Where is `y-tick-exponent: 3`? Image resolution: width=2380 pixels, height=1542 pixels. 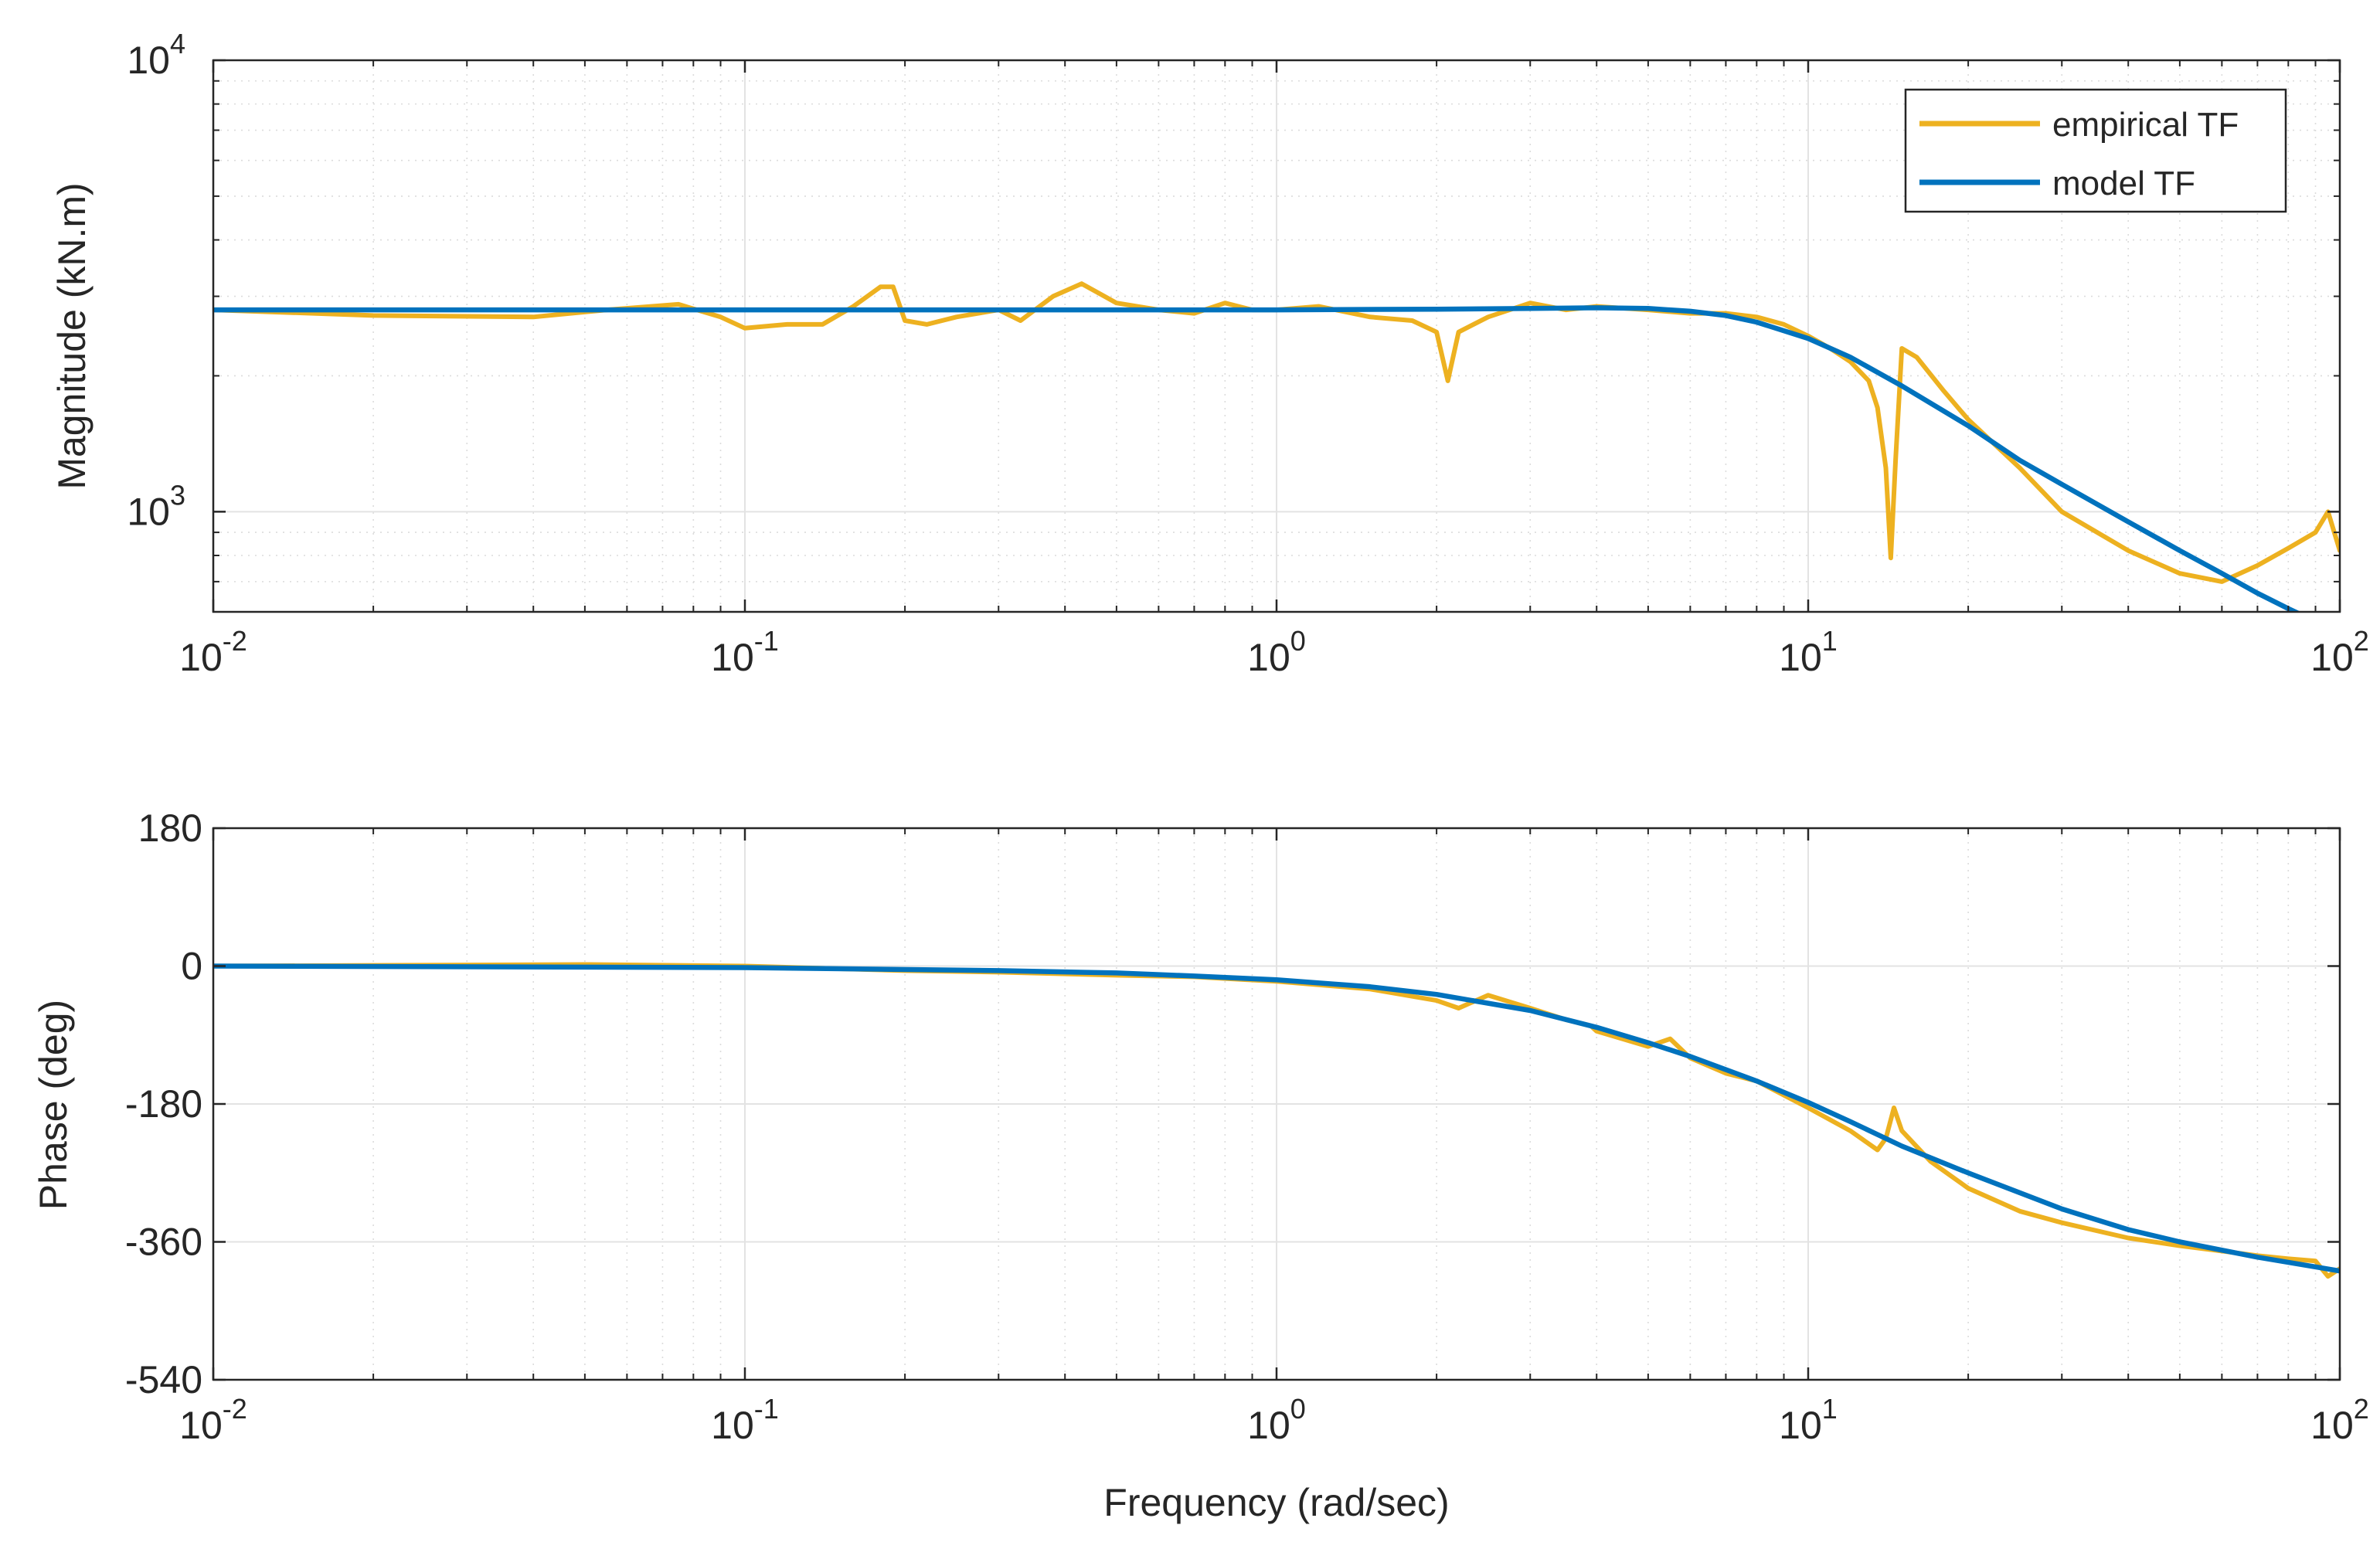
y-tick-exponent: 3 is located at coordinates (177, 495).